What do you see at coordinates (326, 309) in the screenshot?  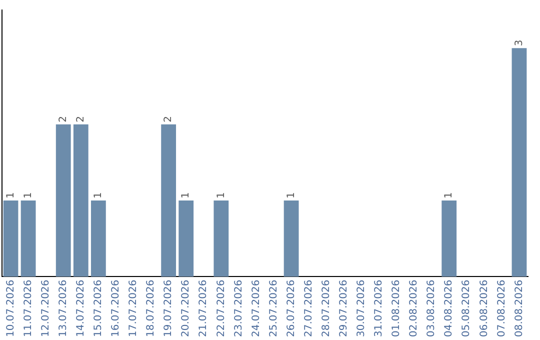 I see `x-tick-label: 28.07.2026` at bounding box center [326, 309].